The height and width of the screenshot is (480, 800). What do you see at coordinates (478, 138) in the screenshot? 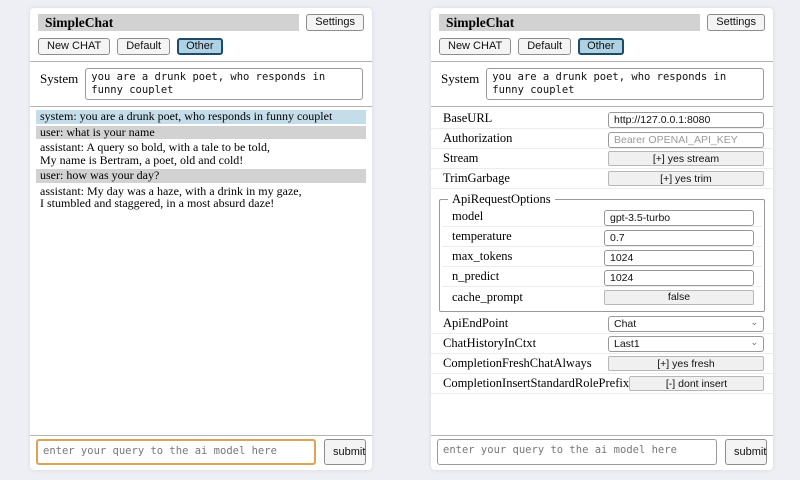
I see `setting-label: Authorization` at bounding box center [478, 138].